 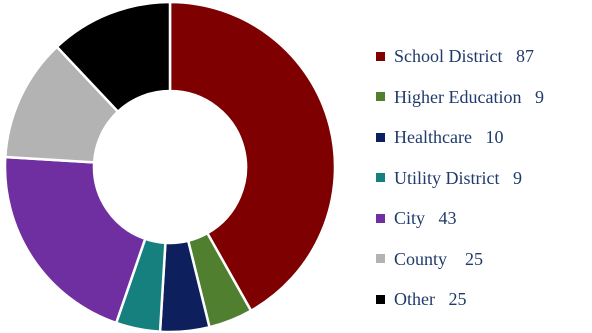 I want to click on legend-item-other: Other 25, so click(x=482, y=299).